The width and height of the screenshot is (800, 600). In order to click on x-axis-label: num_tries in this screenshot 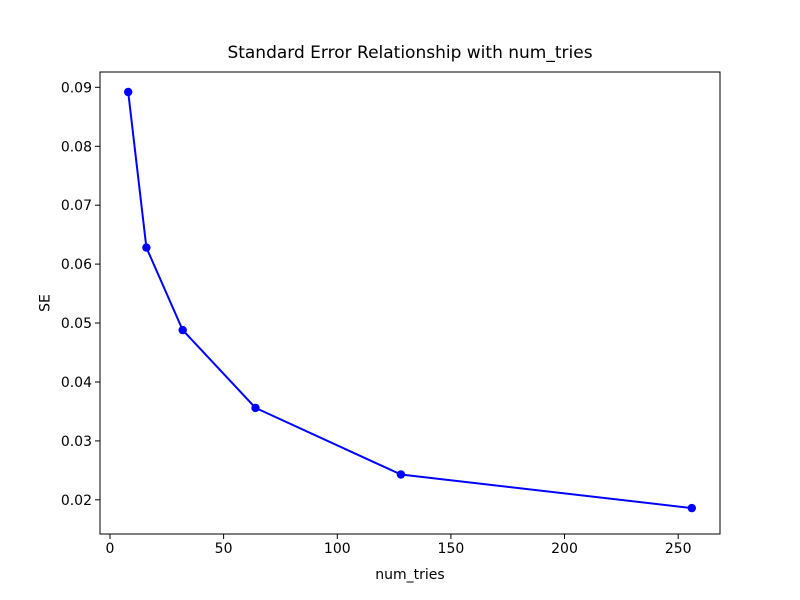, I will do `click(410, 575)`.